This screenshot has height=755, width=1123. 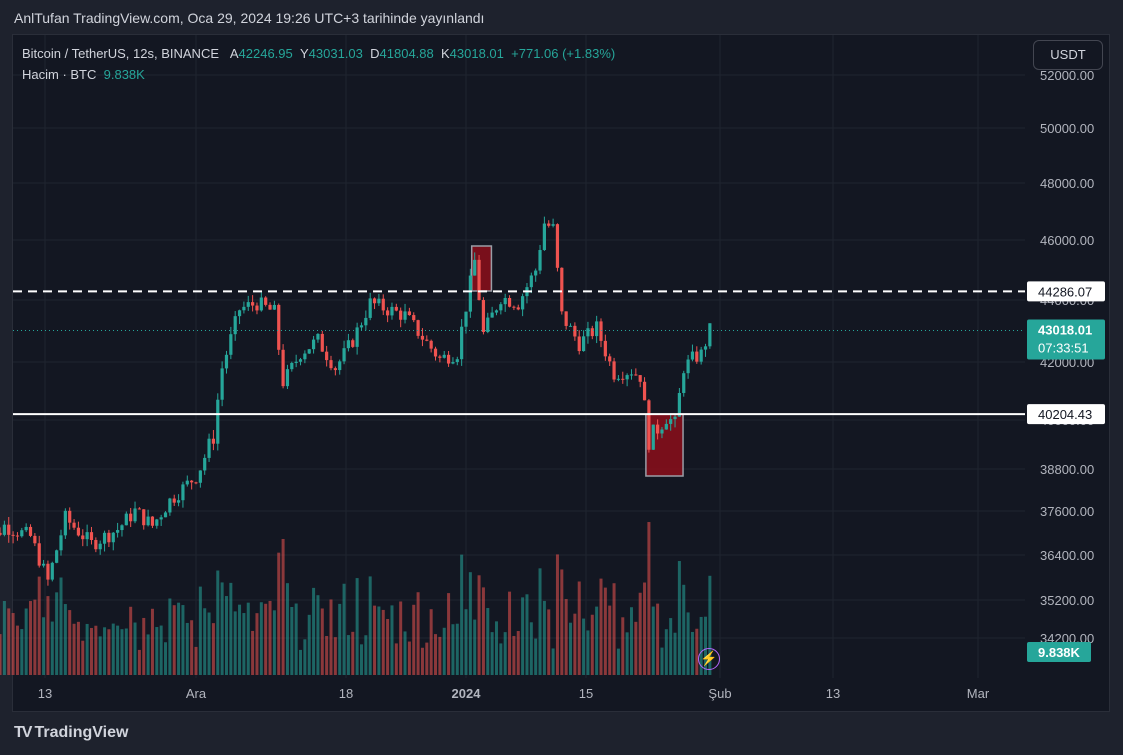 I want to click on y-tick-label: 48000.00, so click(x=1067, y=183).